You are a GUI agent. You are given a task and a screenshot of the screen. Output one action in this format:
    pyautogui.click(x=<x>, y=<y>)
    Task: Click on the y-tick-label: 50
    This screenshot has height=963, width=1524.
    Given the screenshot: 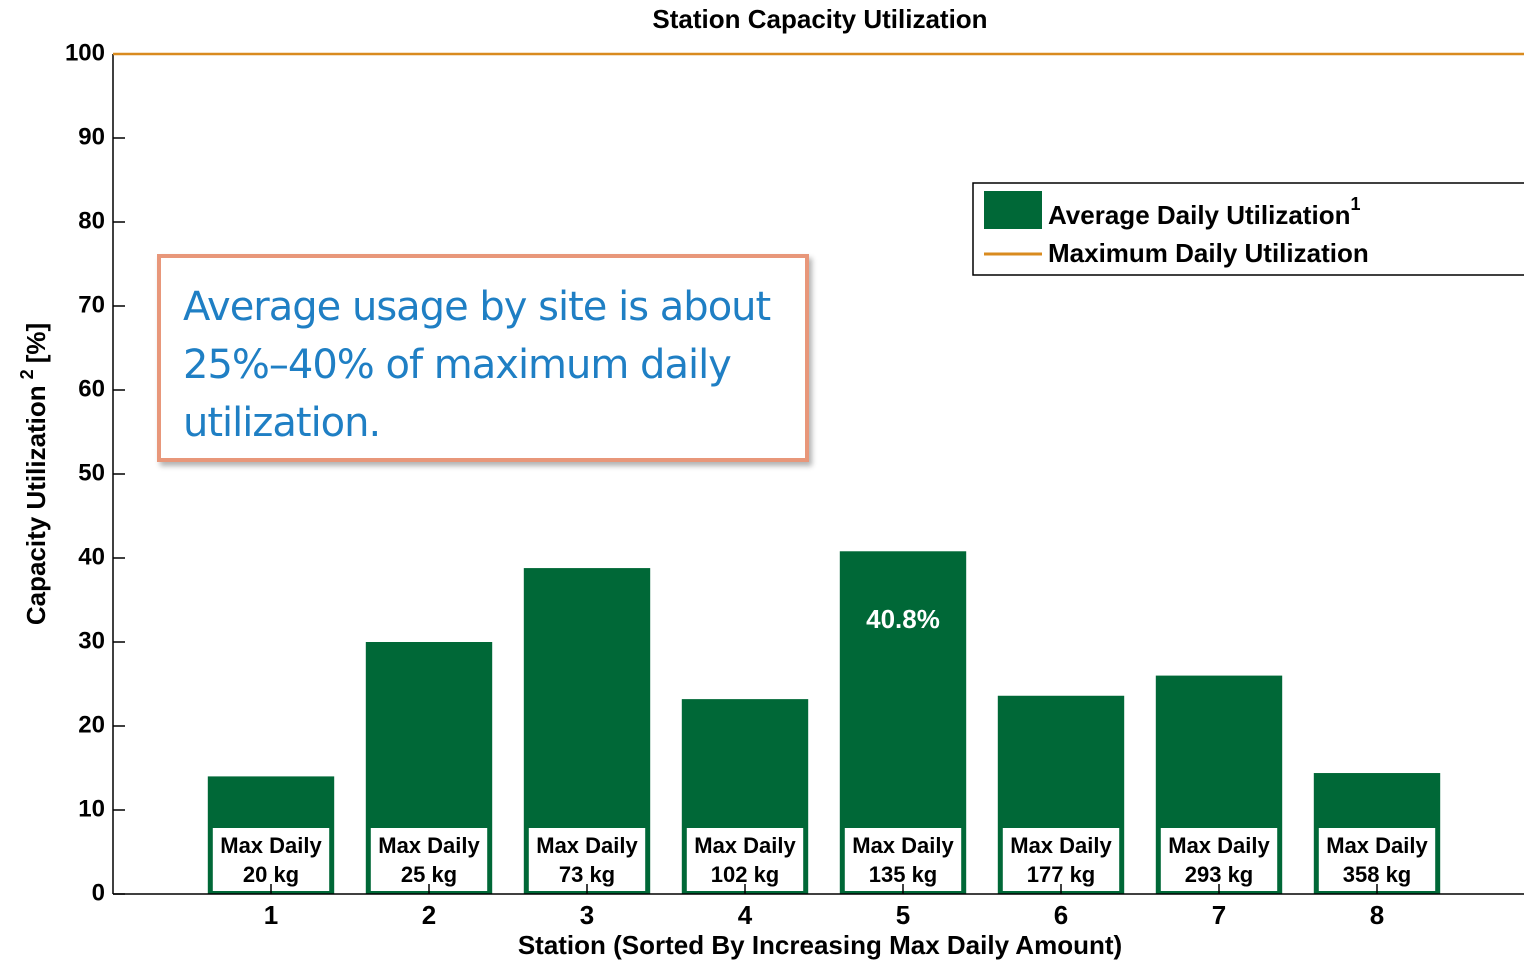 What is the action you would take?
    pyautogui.click(x=91, y=472)
    